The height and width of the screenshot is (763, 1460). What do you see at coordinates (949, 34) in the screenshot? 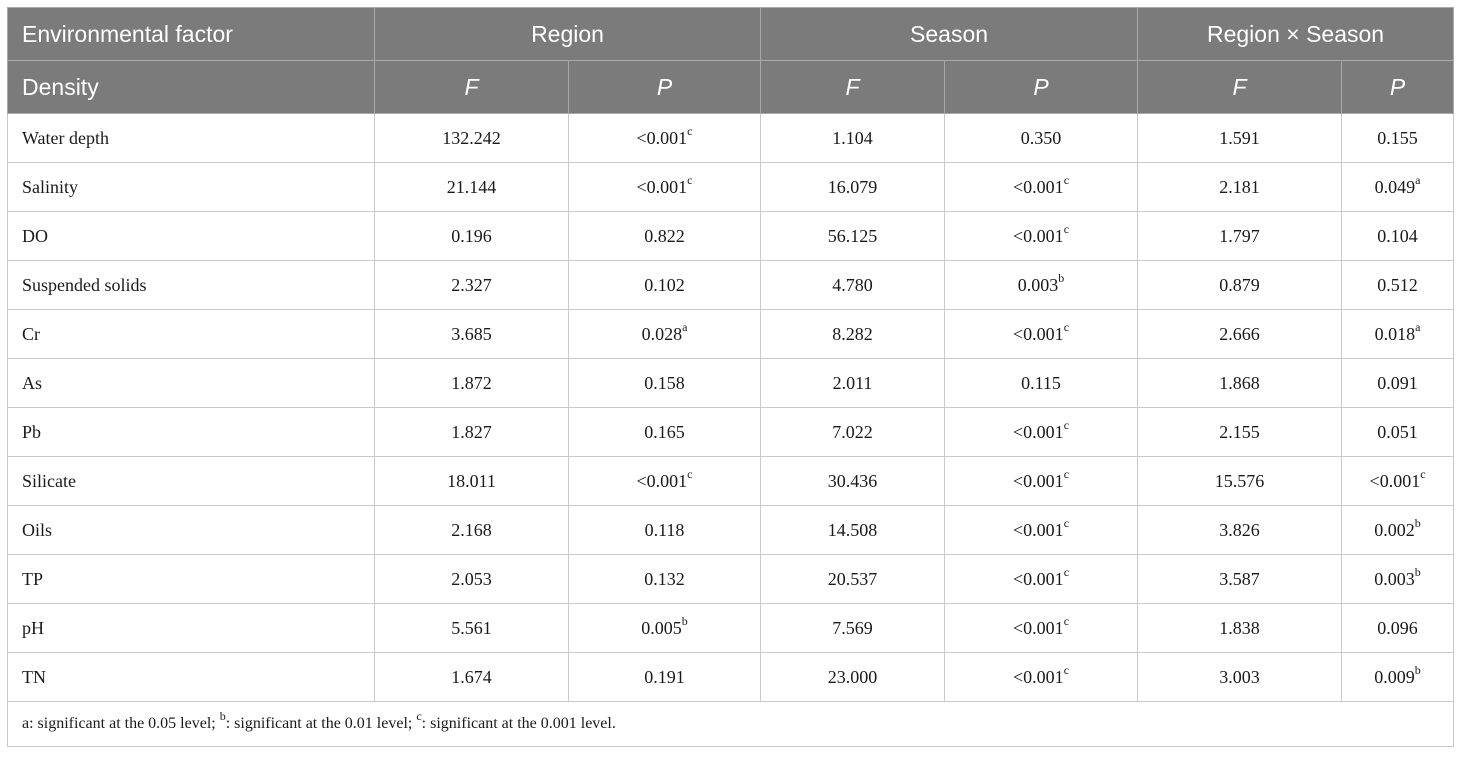
I see `header-group-season: Season` at bounding box center [949, 34].